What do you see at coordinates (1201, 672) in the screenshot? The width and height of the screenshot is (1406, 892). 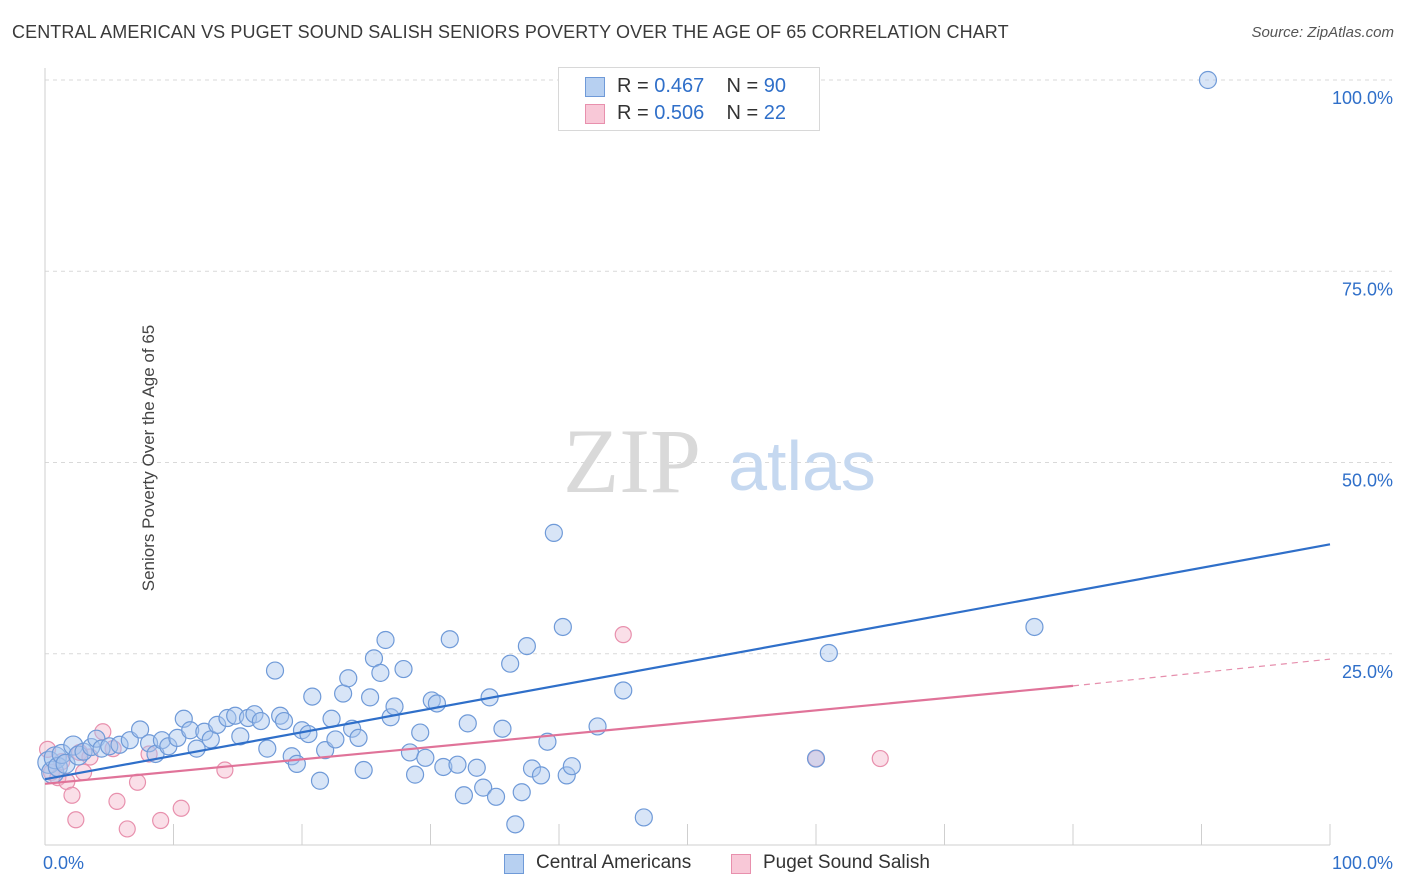 I see `trendline-puget-sound-salish-extension` at bounding box center [1201, 672].